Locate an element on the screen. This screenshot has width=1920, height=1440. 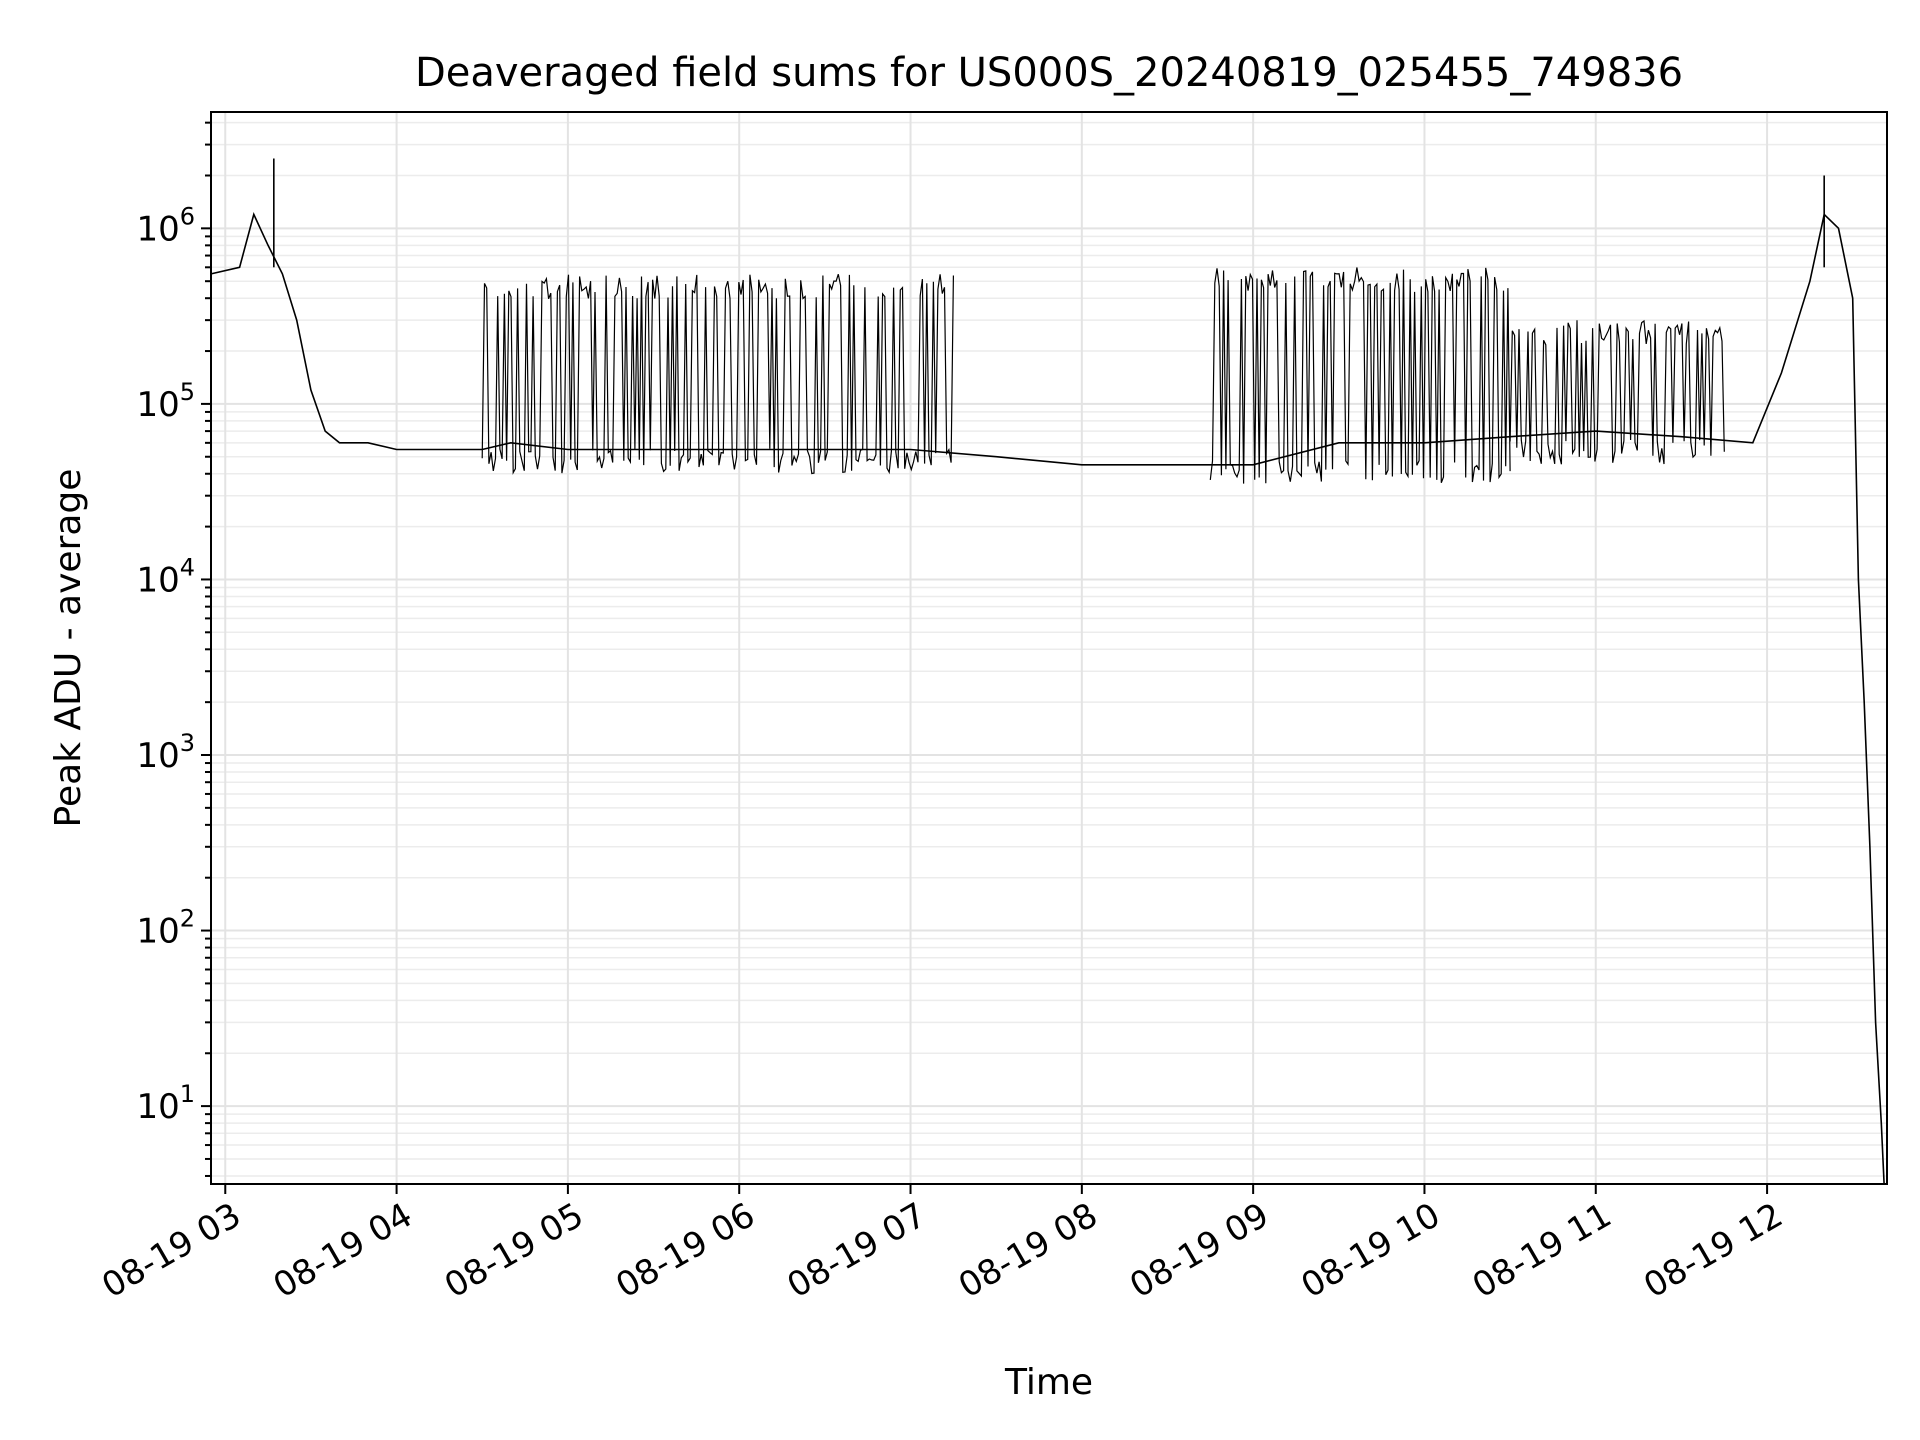
y-axis-label: Peak ADU - average is located at coordinates (68, 648).